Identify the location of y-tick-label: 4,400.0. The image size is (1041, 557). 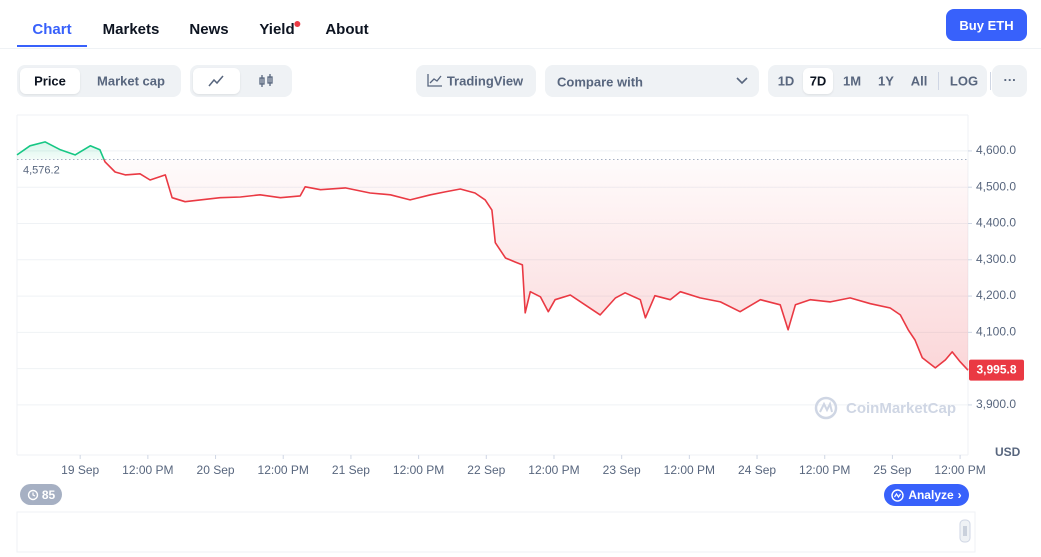
(996, 223).